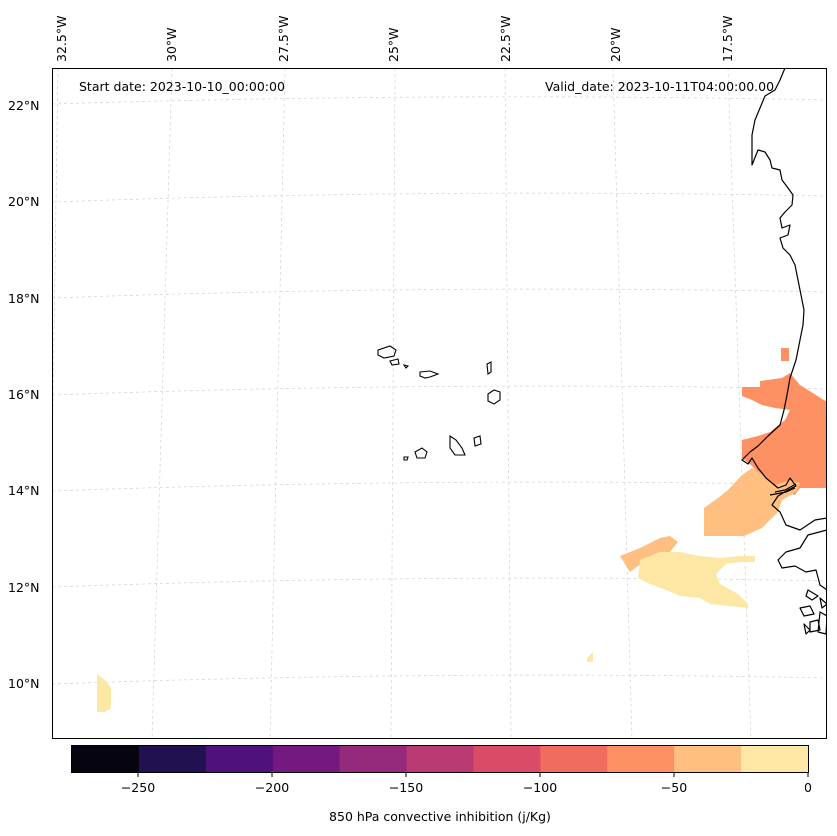  Describe the element at coordinates (406, 458) in the screenshot. I see `island-brava` at that location.